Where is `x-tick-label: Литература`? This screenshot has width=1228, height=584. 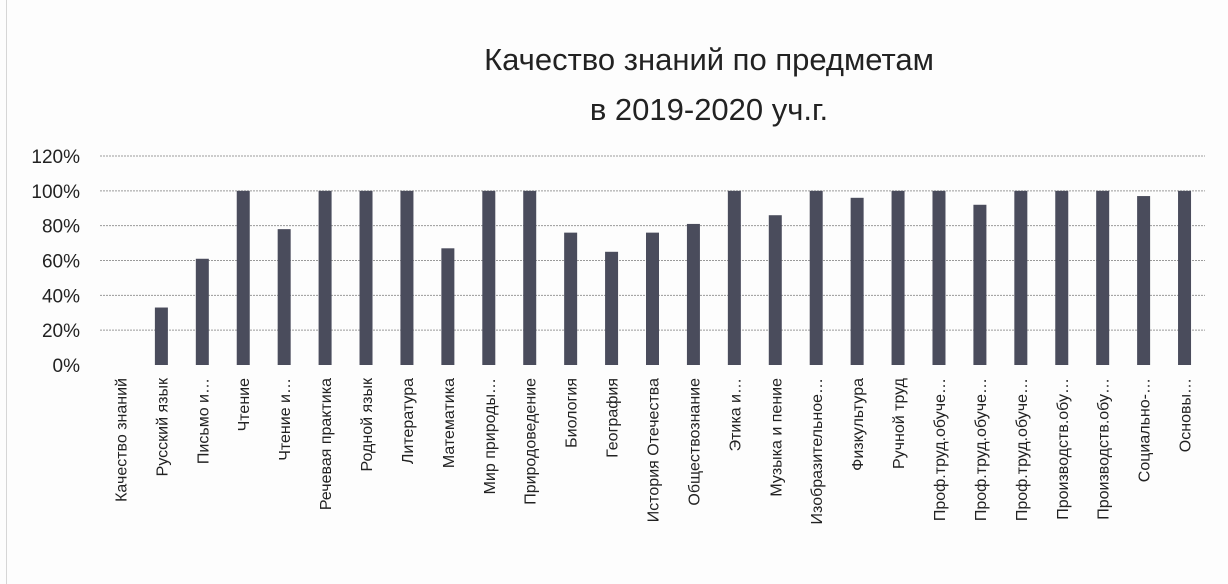
x-tick-label: Литература is located at coordinates (408, 421).